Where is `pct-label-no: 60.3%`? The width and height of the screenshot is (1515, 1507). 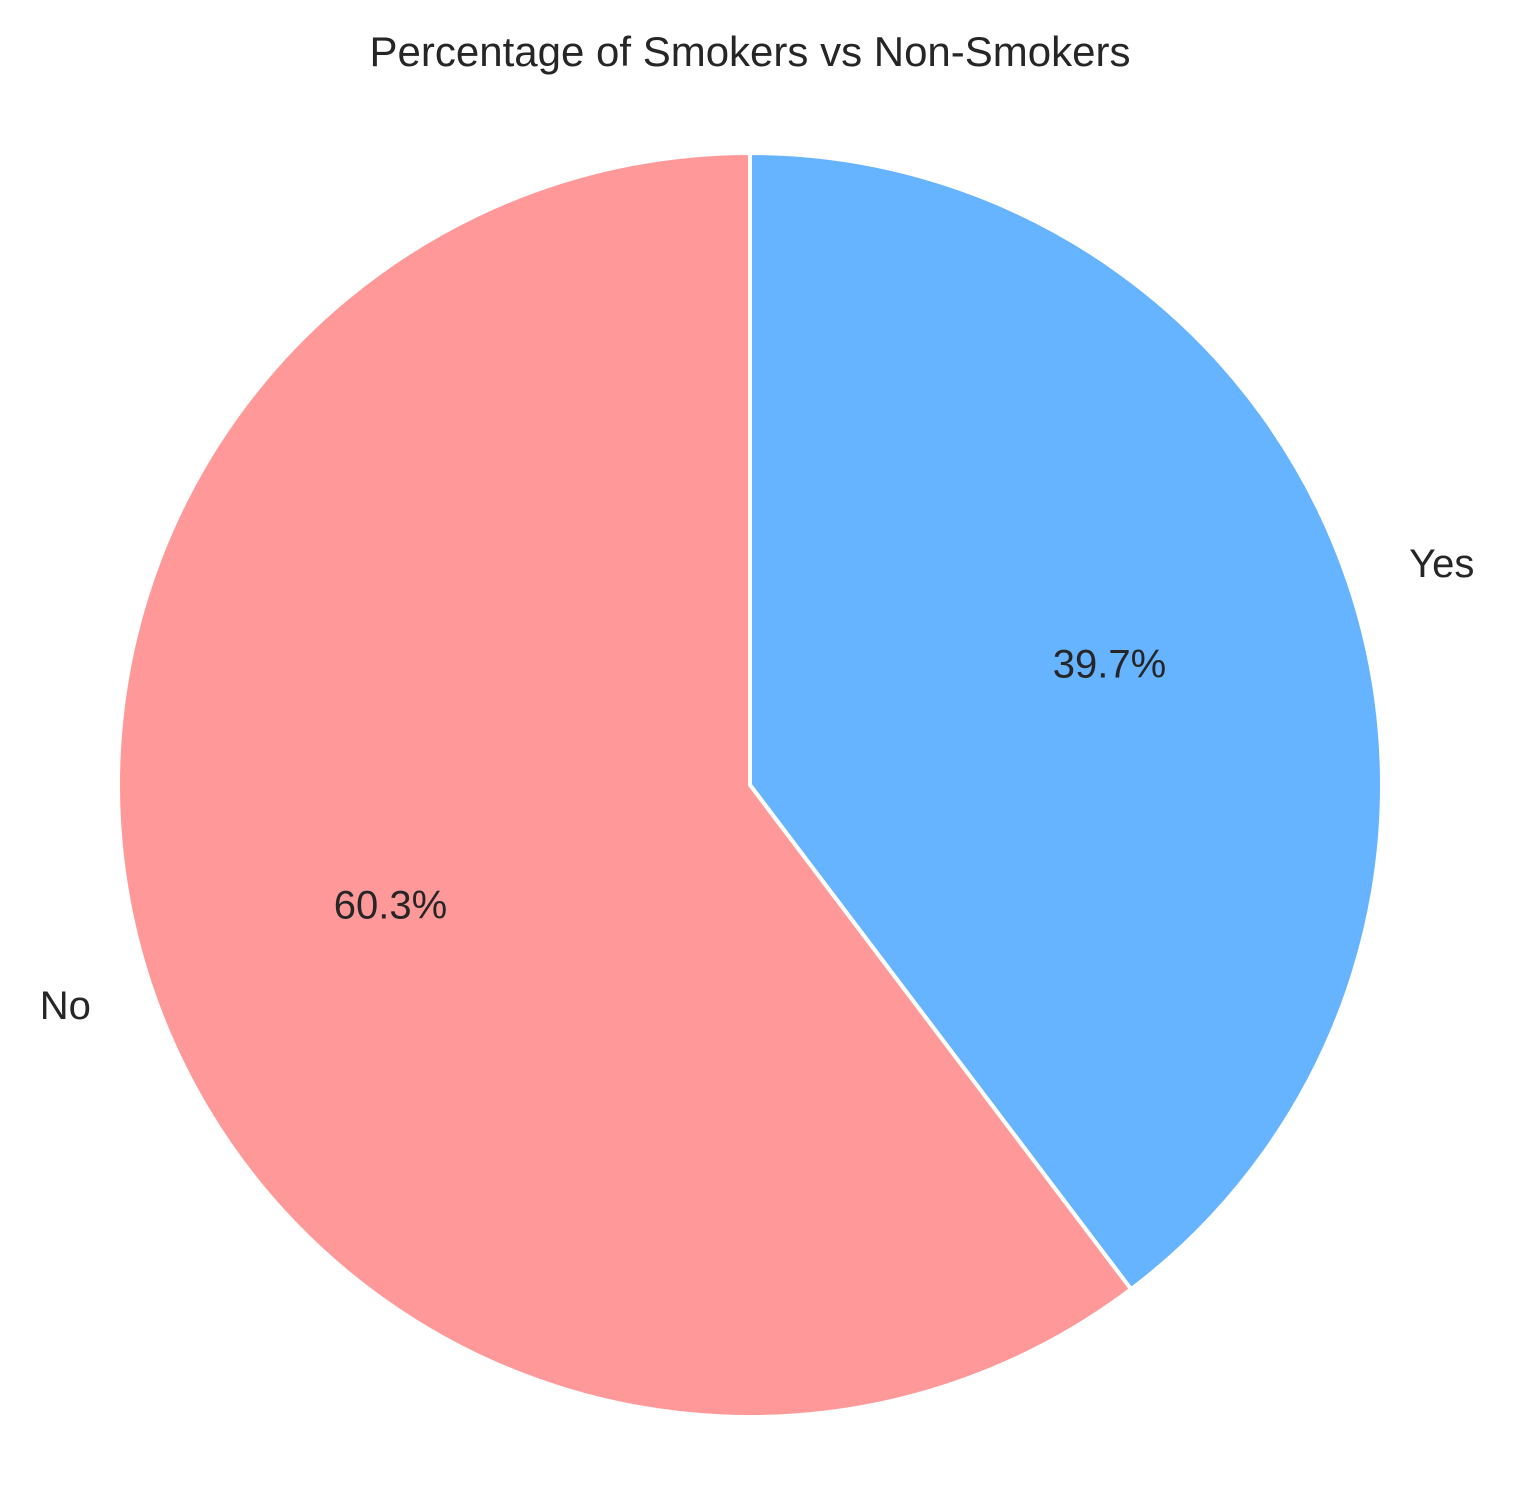
pct-label-no: 60.3% is located at coordinates (390, 906).